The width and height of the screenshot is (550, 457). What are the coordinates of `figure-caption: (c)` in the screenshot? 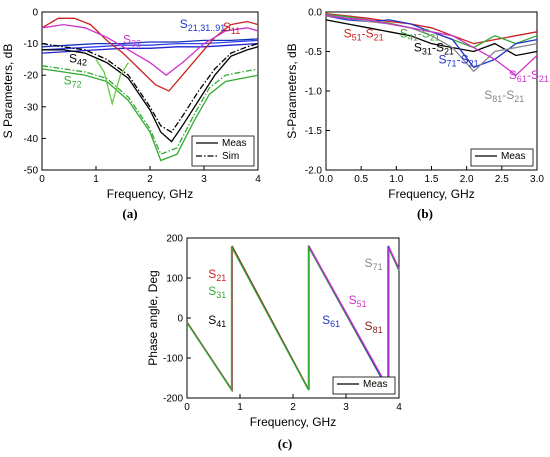 It's located at (285, 443).